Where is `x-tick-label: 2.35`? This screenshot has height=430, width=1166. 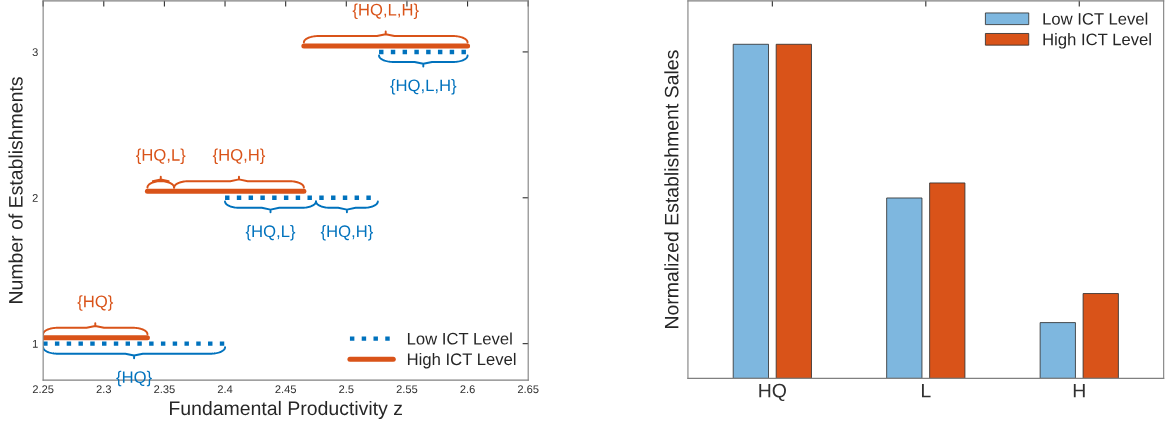
x-tick-label: 2.35 is located at coordinates (164, 389).